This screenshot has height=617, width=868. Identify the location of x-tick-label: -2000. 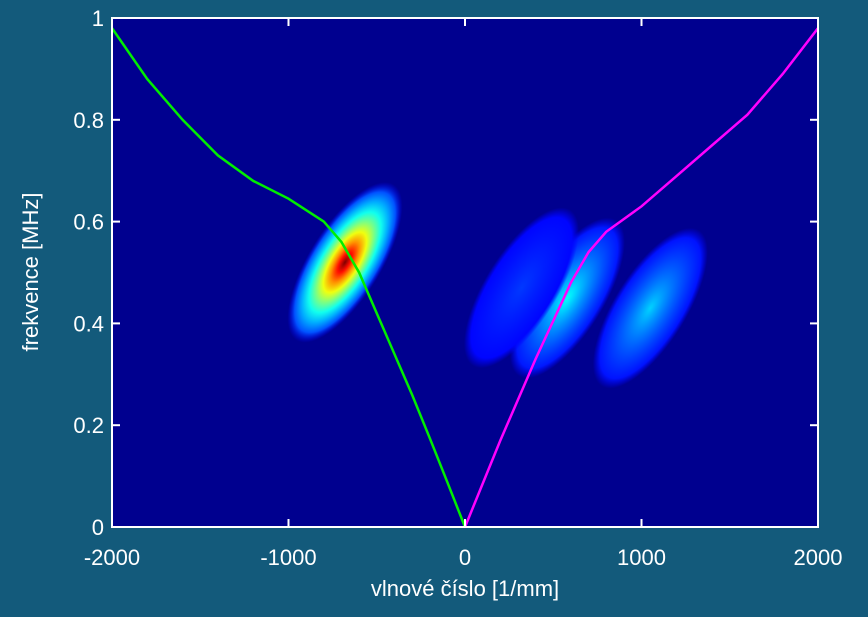
(112, 557).